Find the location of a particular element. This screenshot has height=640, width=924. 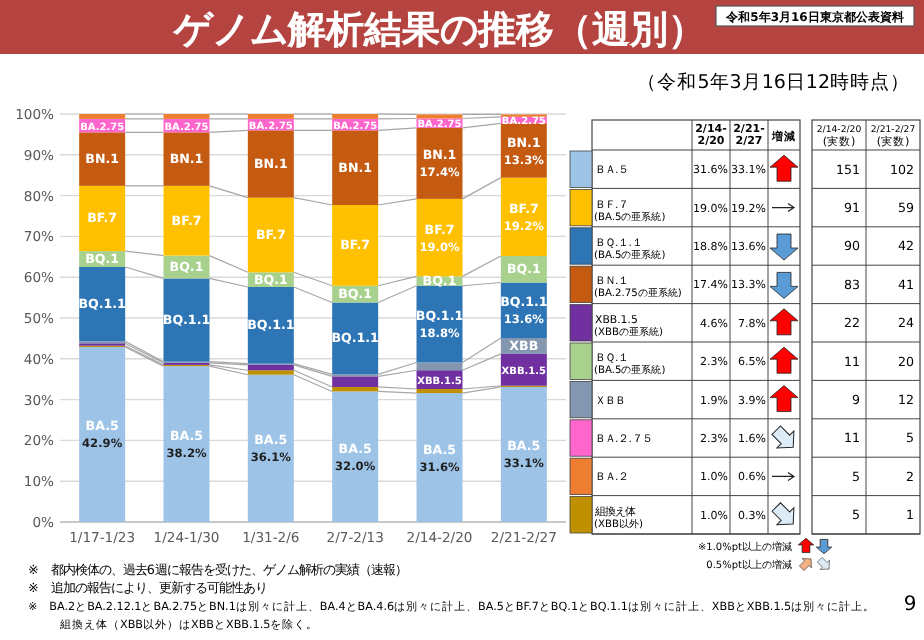

chart-title: ゲノム解析結果の推移（週別） is located at coordinates (439, 30).